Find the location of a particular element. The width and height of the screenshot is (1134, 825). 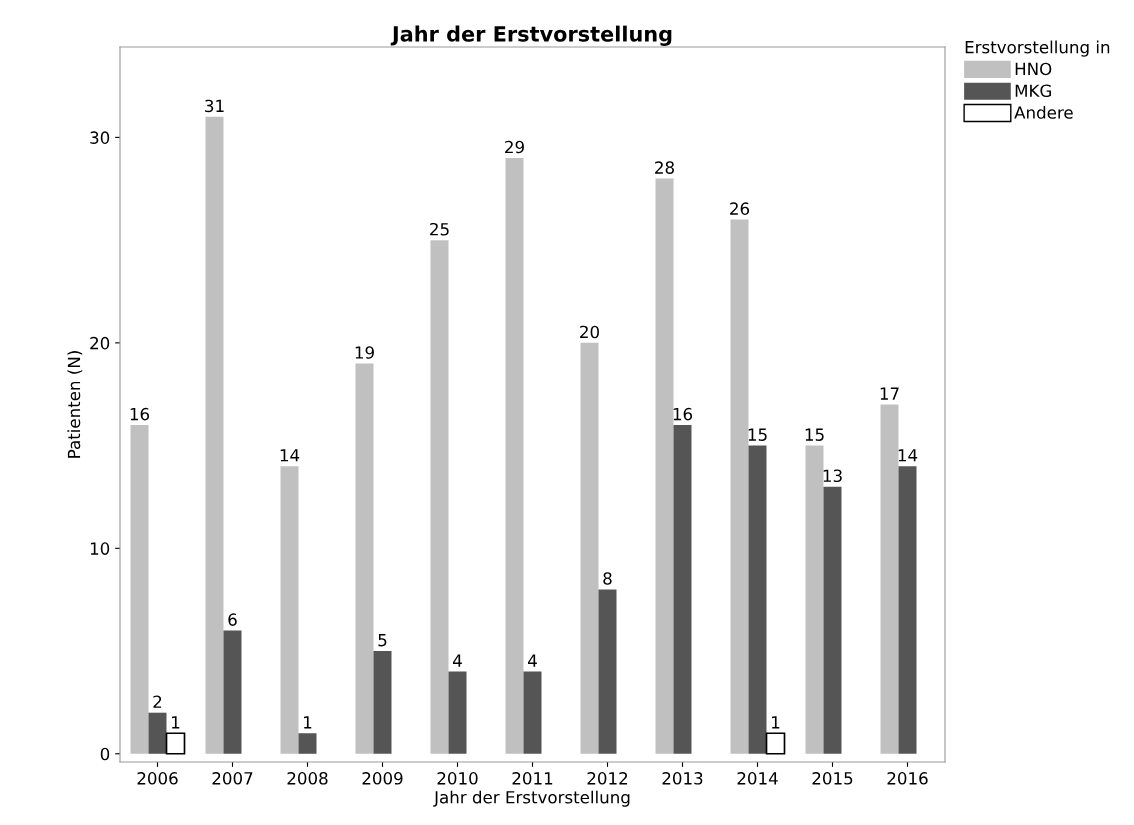

x-tick-label: 2009 is located at coordinates (382, 778).